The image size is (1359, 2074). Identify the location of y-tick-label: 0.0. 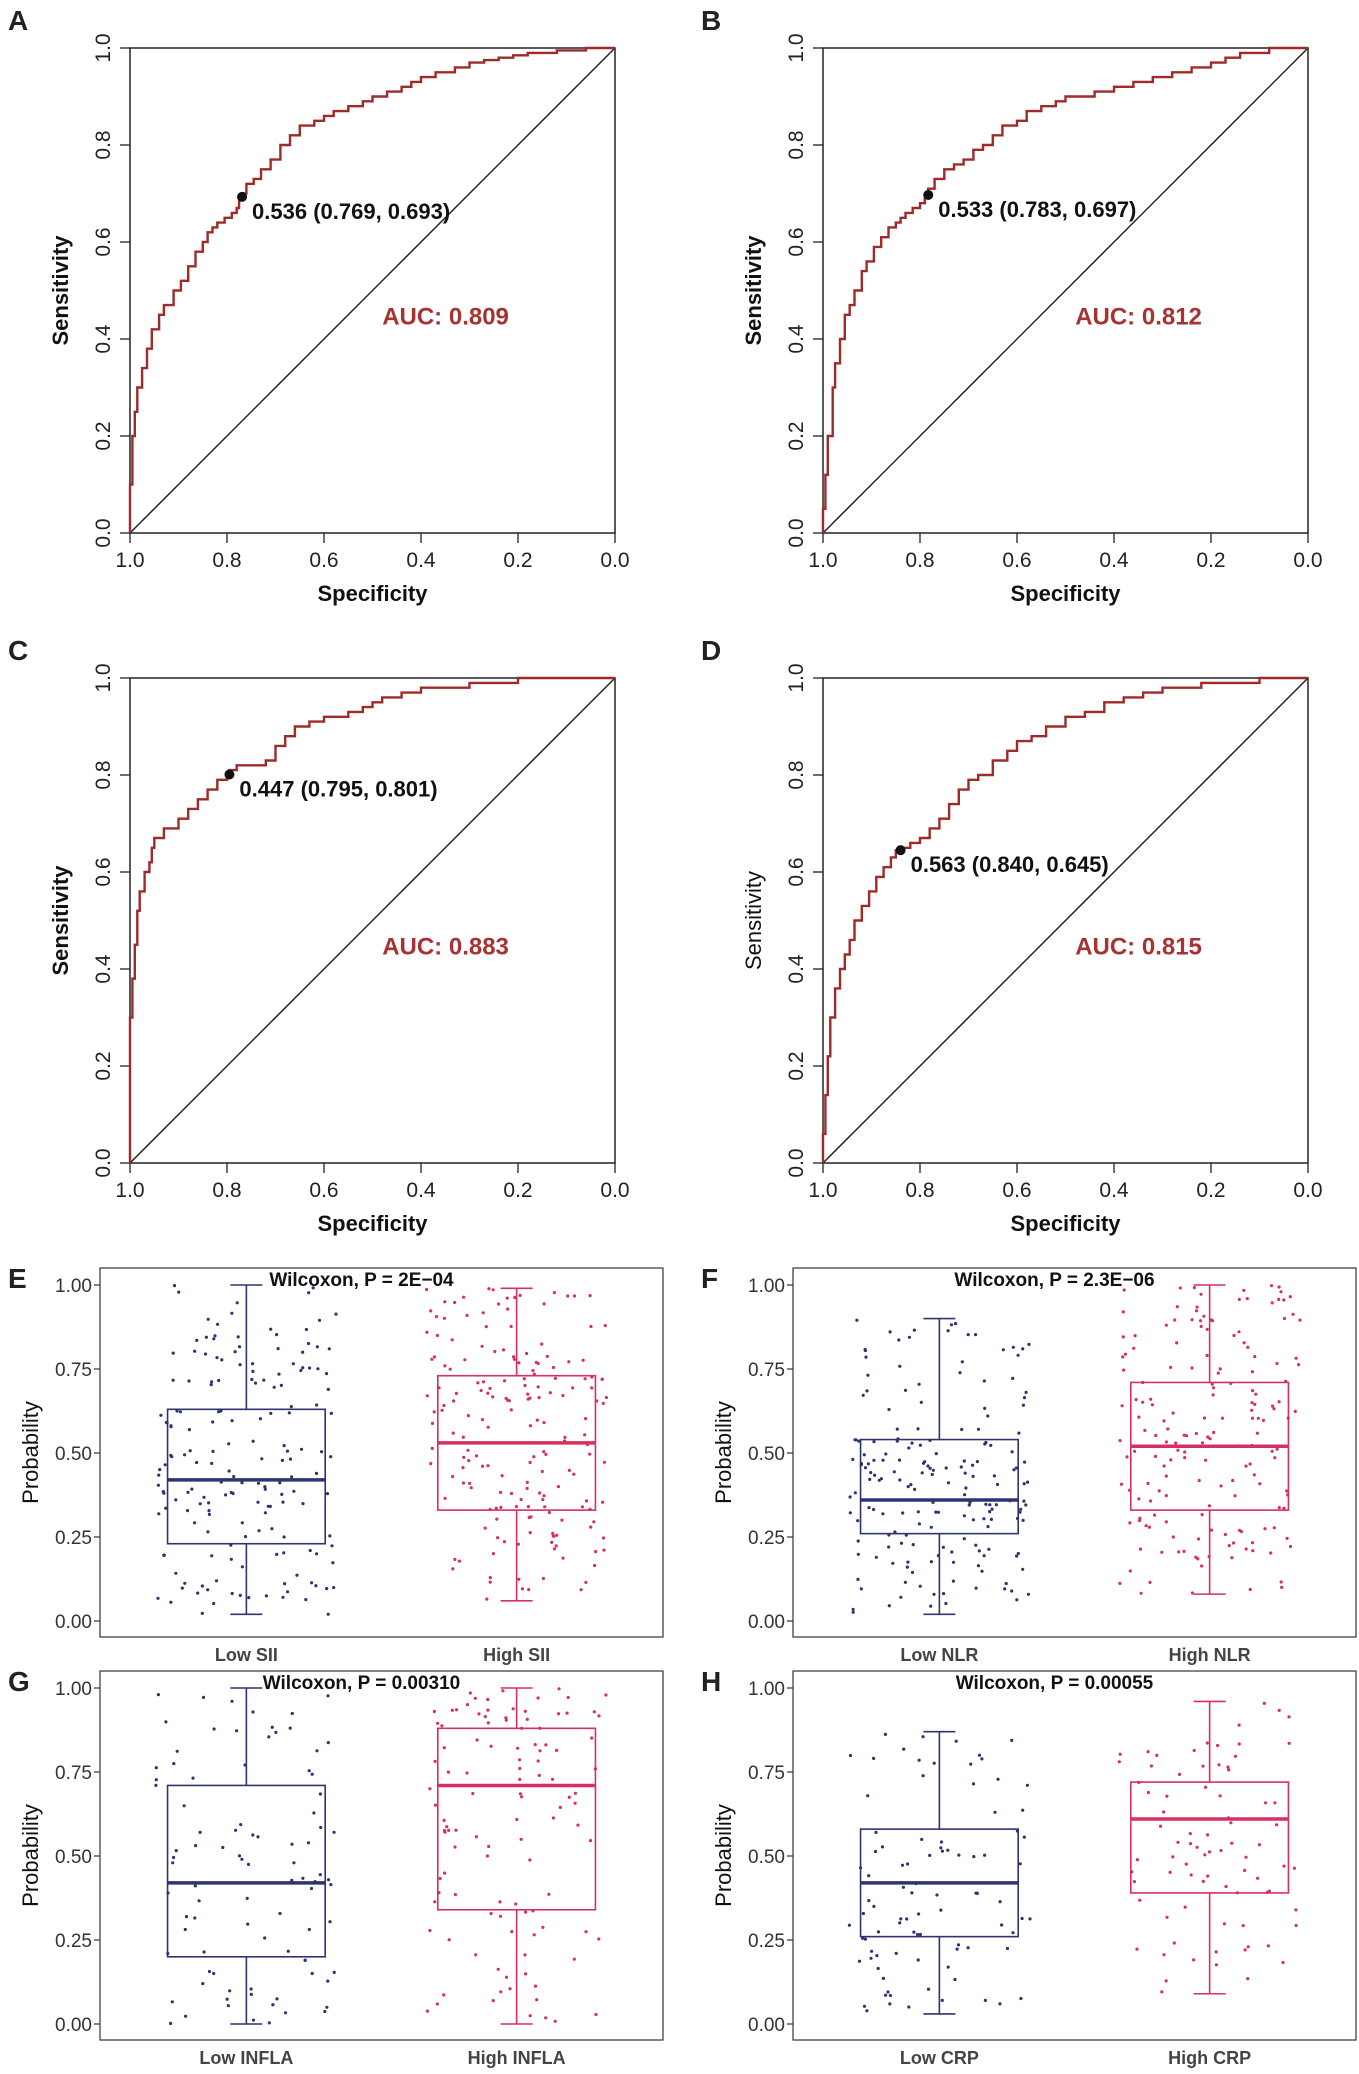
(103, 1162).